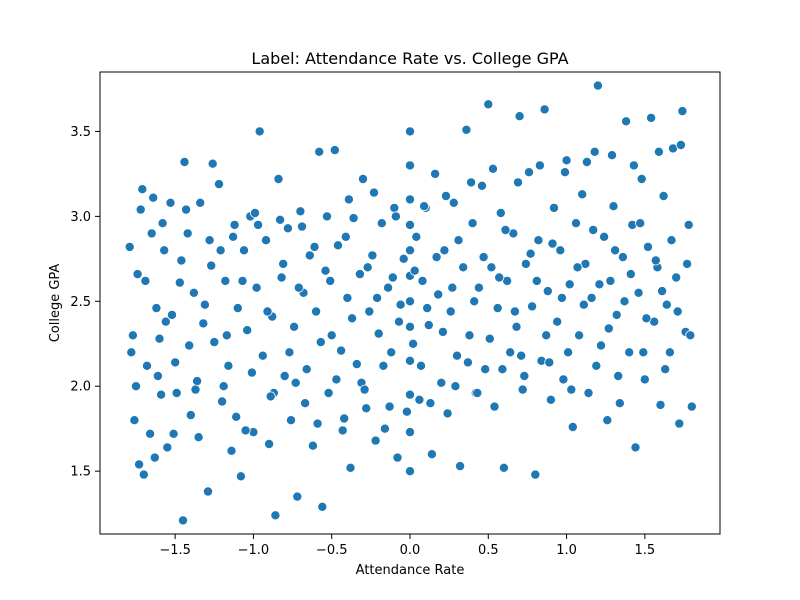 The width and height of the screenshot is (800, 600). I want to click on x-axis: −1.5 −1.0 −0.5 0.0 0.5 1.0 1.5, so click(407, 546).